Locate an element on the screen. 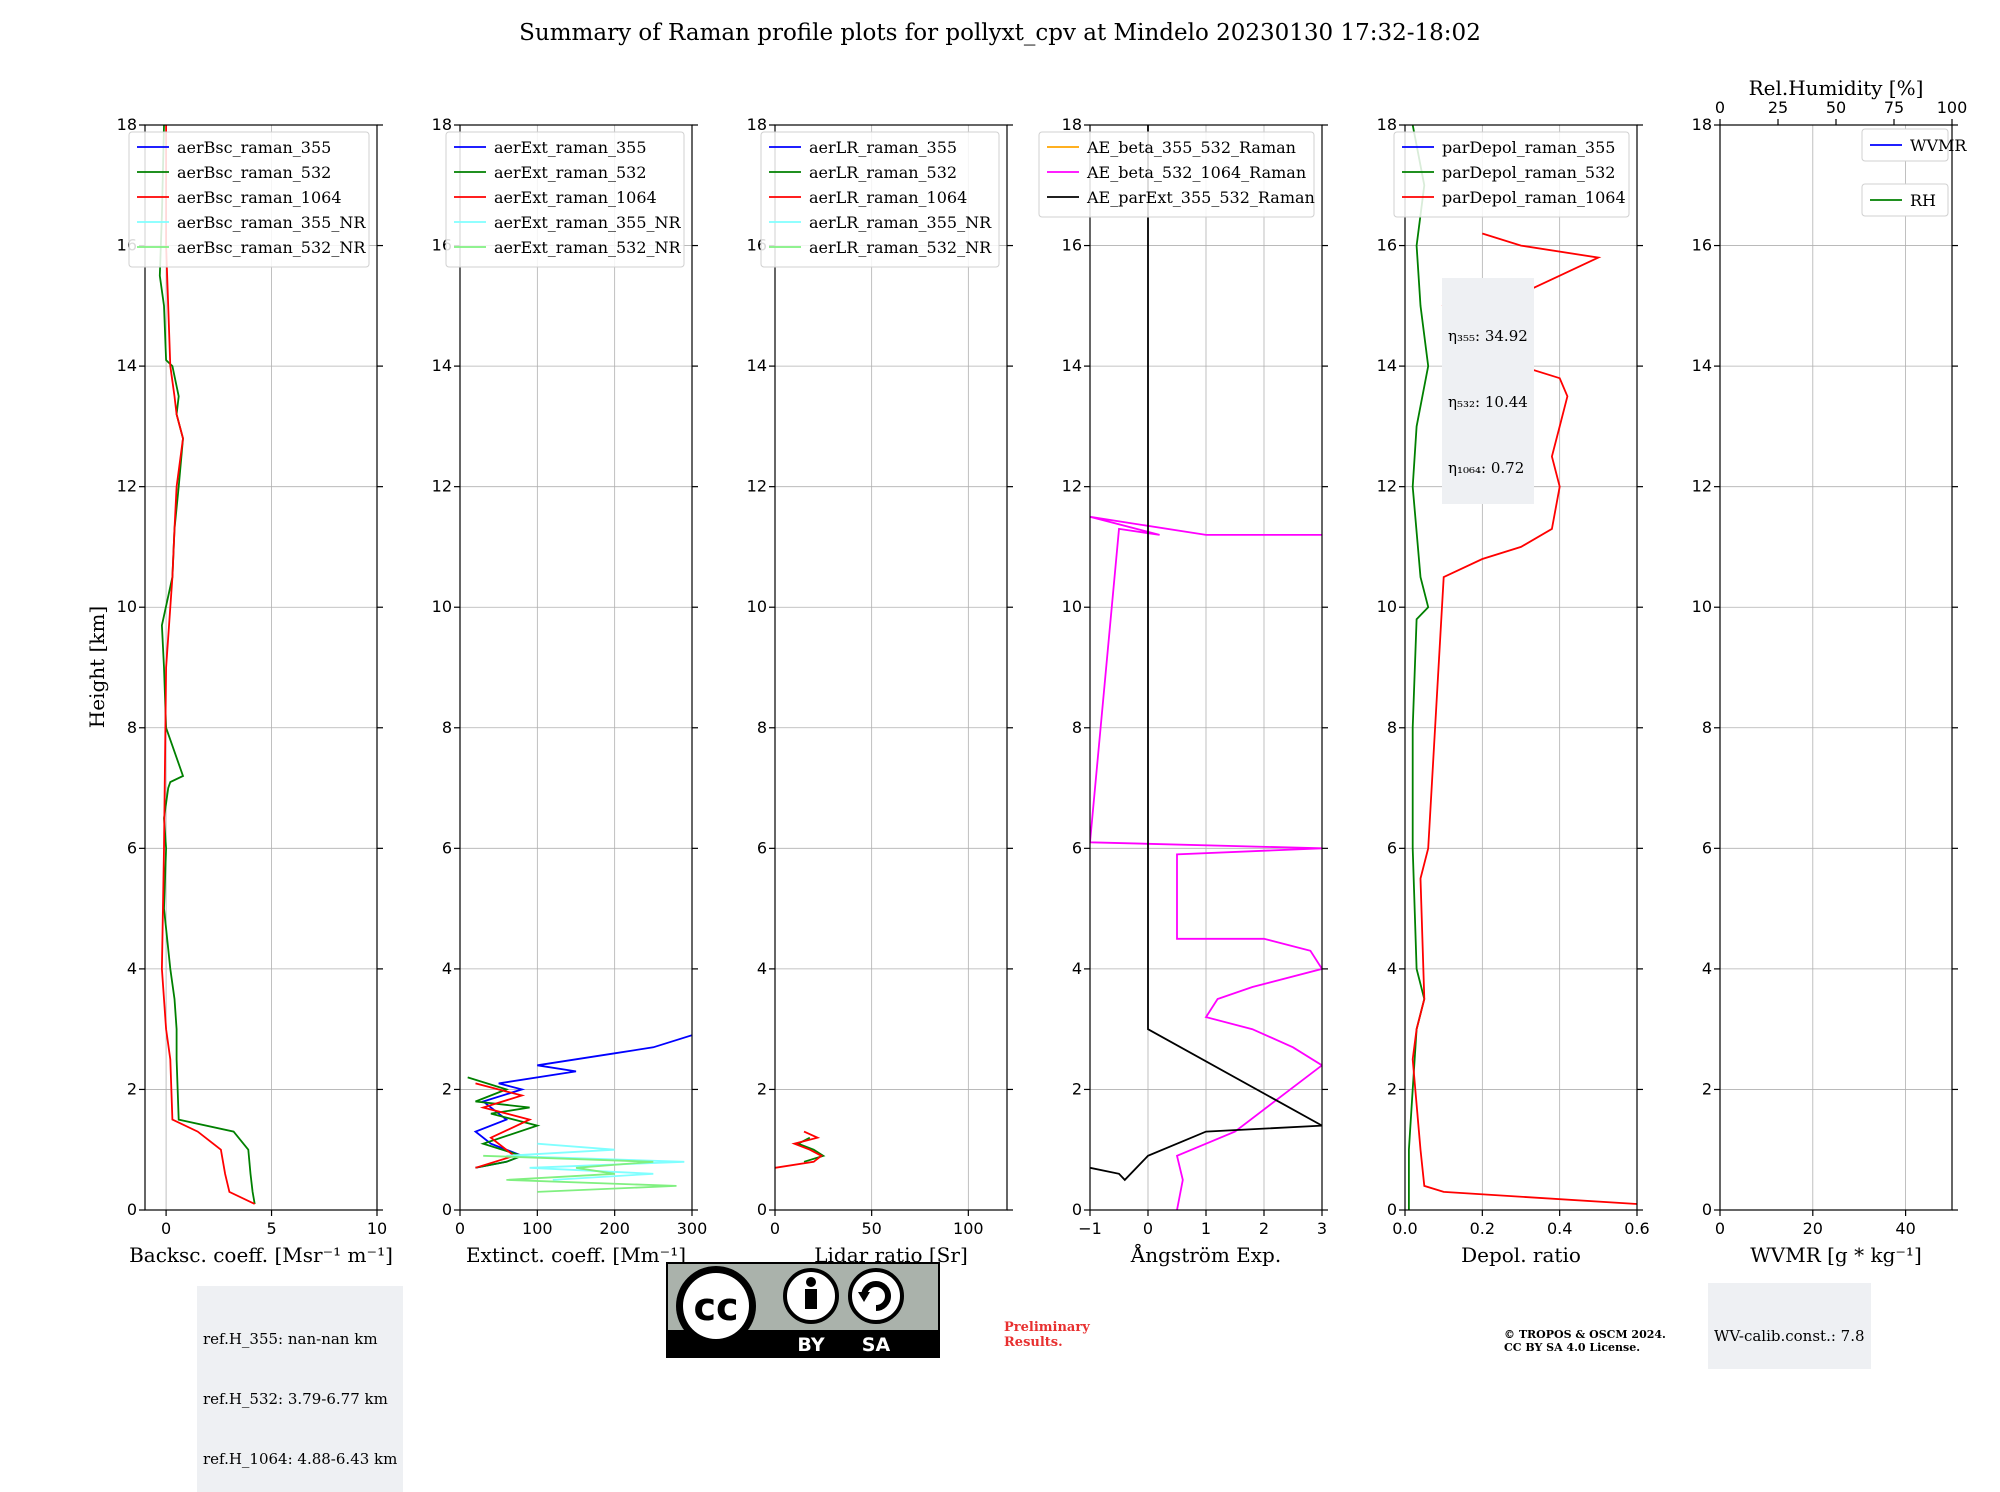 The height and width of the screenshot is (1492, 2000). x-axis-label: Extinct. coeff. [Mm⁻¹] is located at coordinates (576, 1255).